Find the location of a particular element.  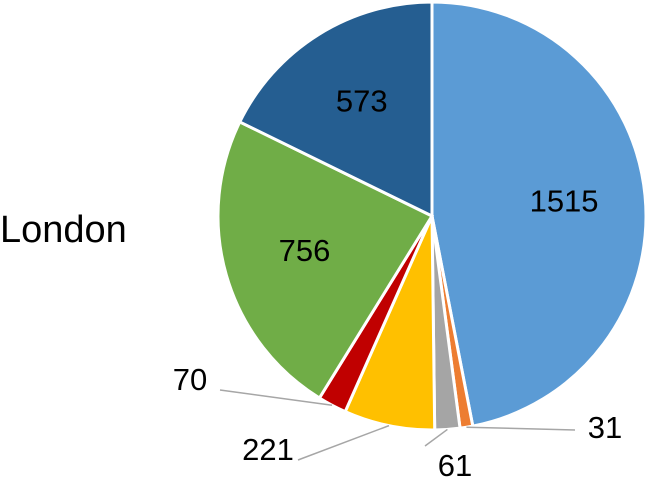

chart-title: London is located at coordinates (63, 230).